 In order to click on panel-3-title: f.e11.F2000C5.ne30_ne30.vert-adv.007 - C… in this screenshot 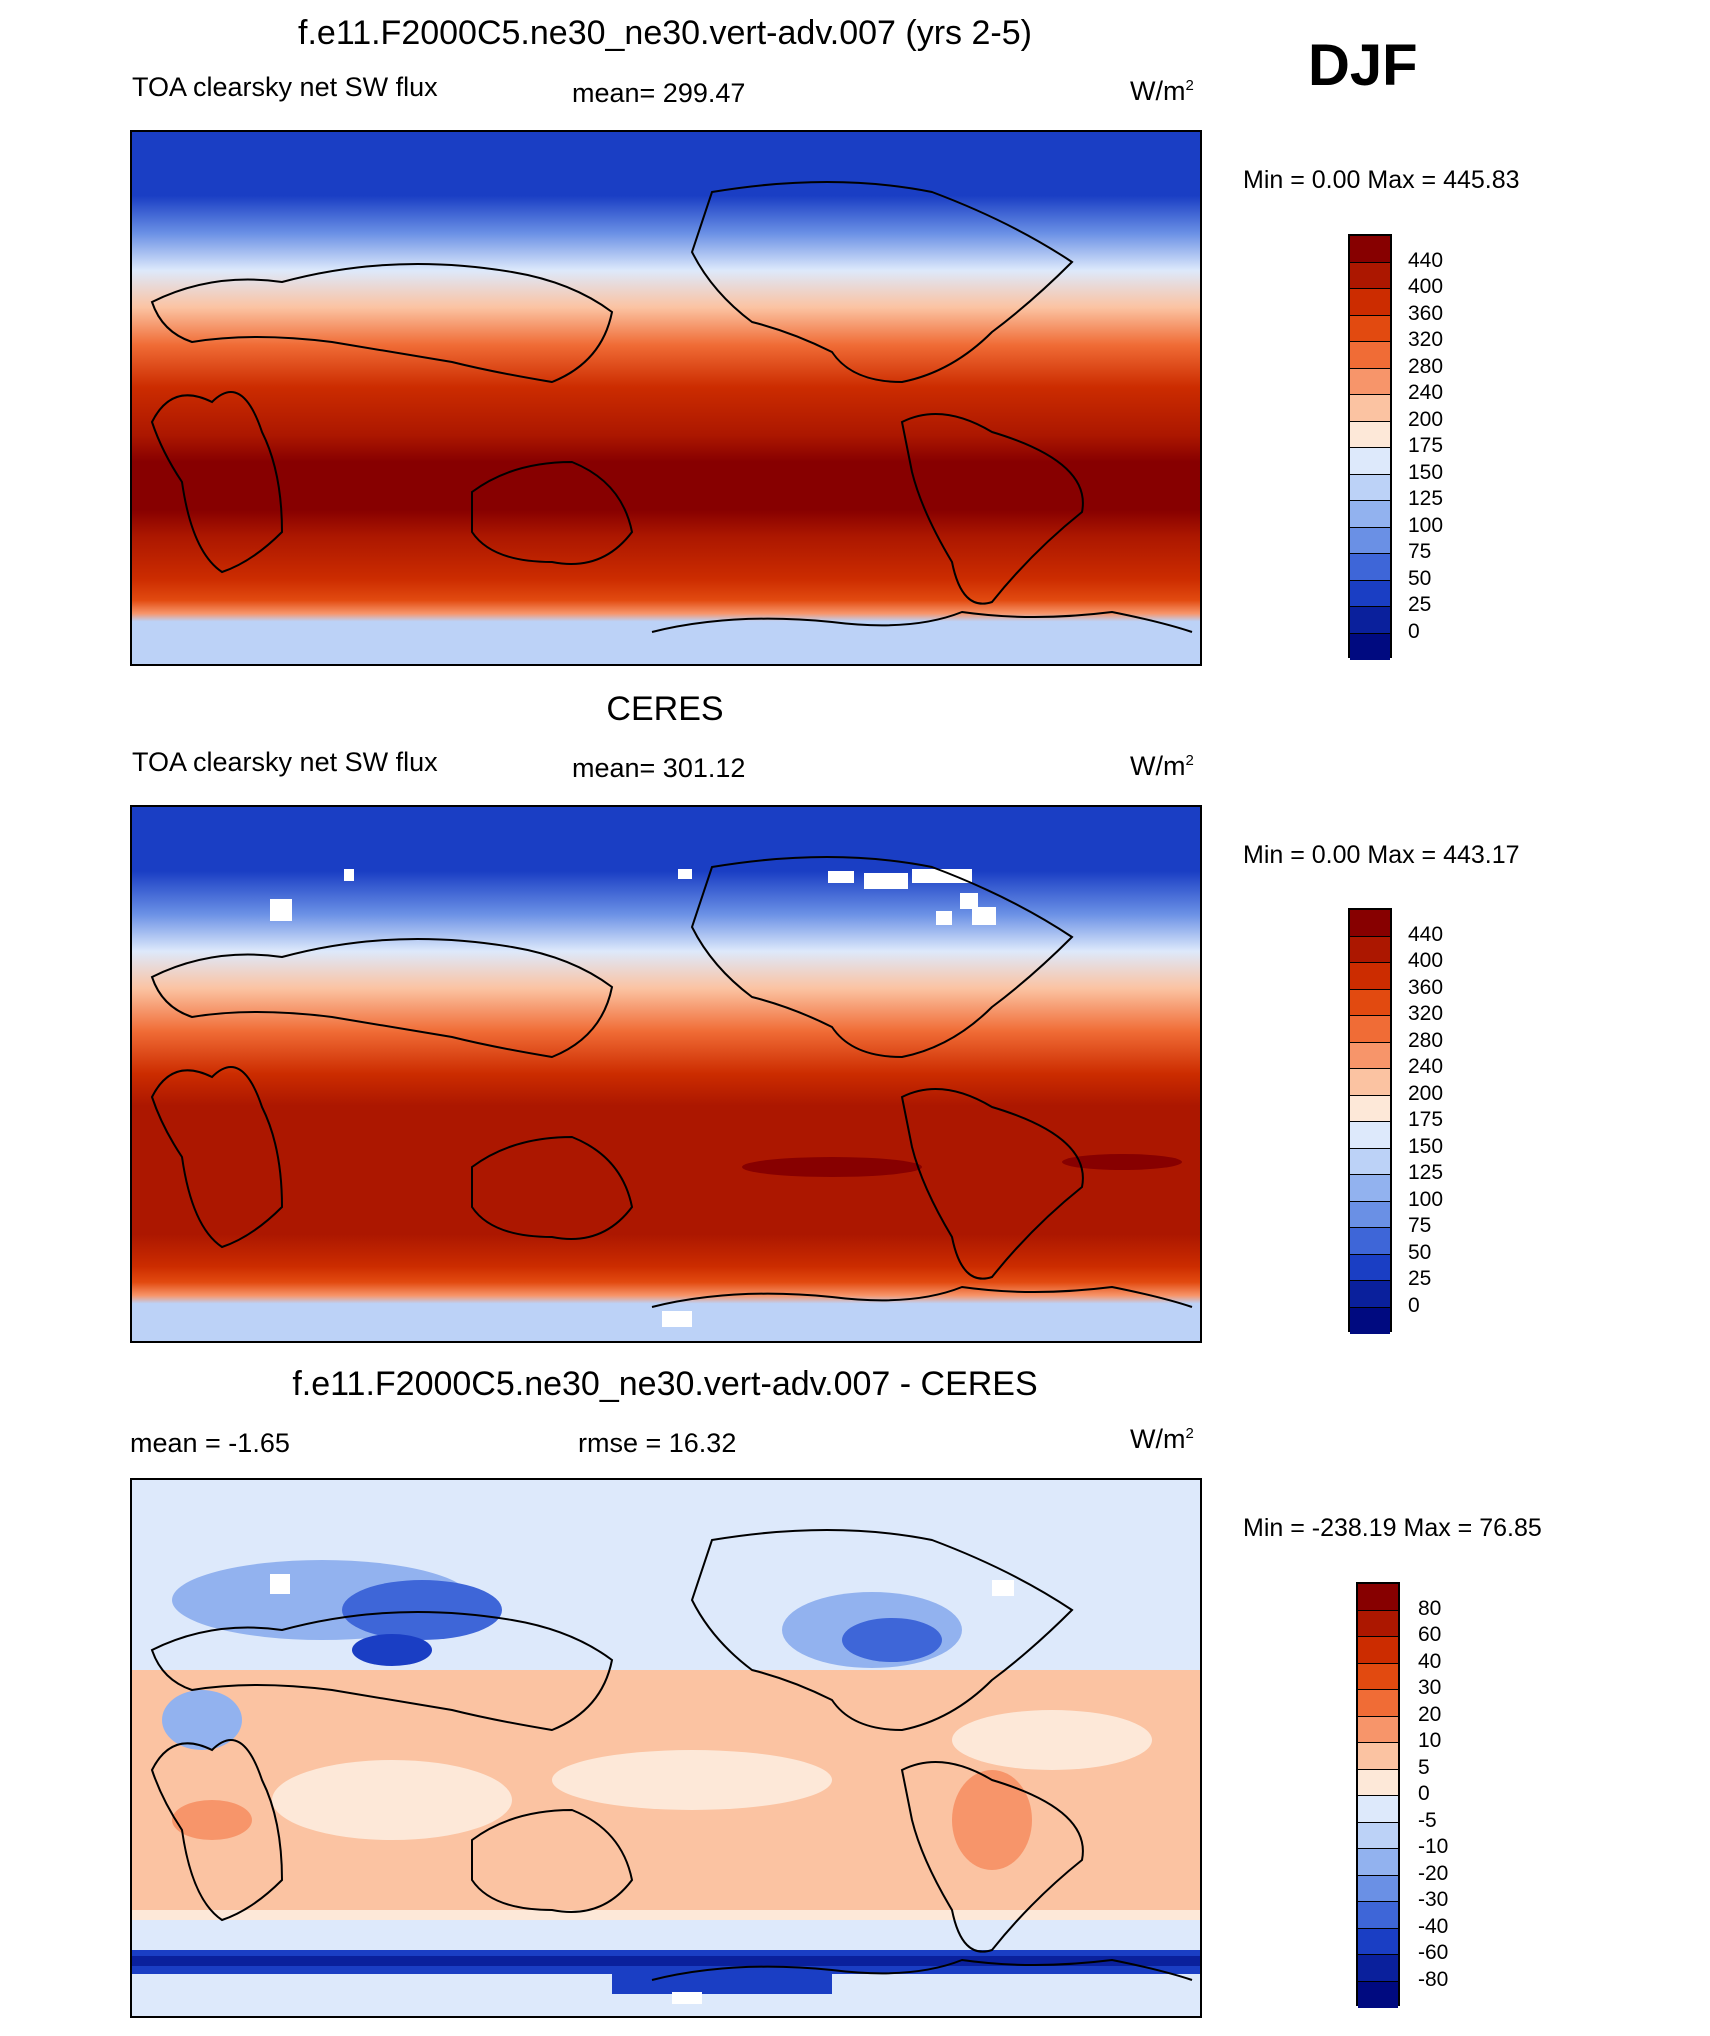, I will do `click(665, 1384)`.